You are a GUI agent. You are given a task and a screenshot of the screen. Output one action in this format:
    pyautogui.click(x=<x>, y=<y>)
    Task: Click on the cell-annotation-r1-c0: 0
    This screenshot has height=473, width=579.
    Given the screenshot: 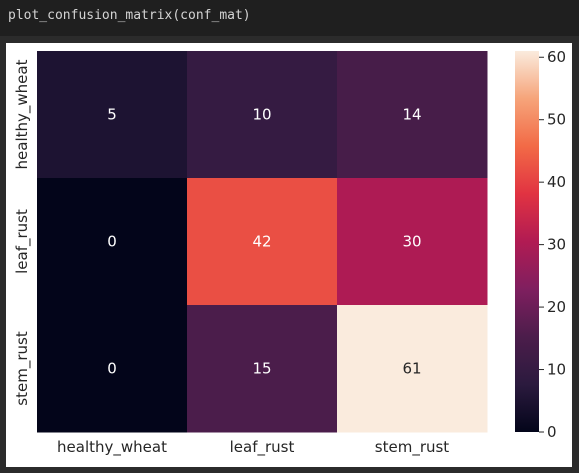 What is the action you would take?
    pyautogui.click(x=112, y=242)
    